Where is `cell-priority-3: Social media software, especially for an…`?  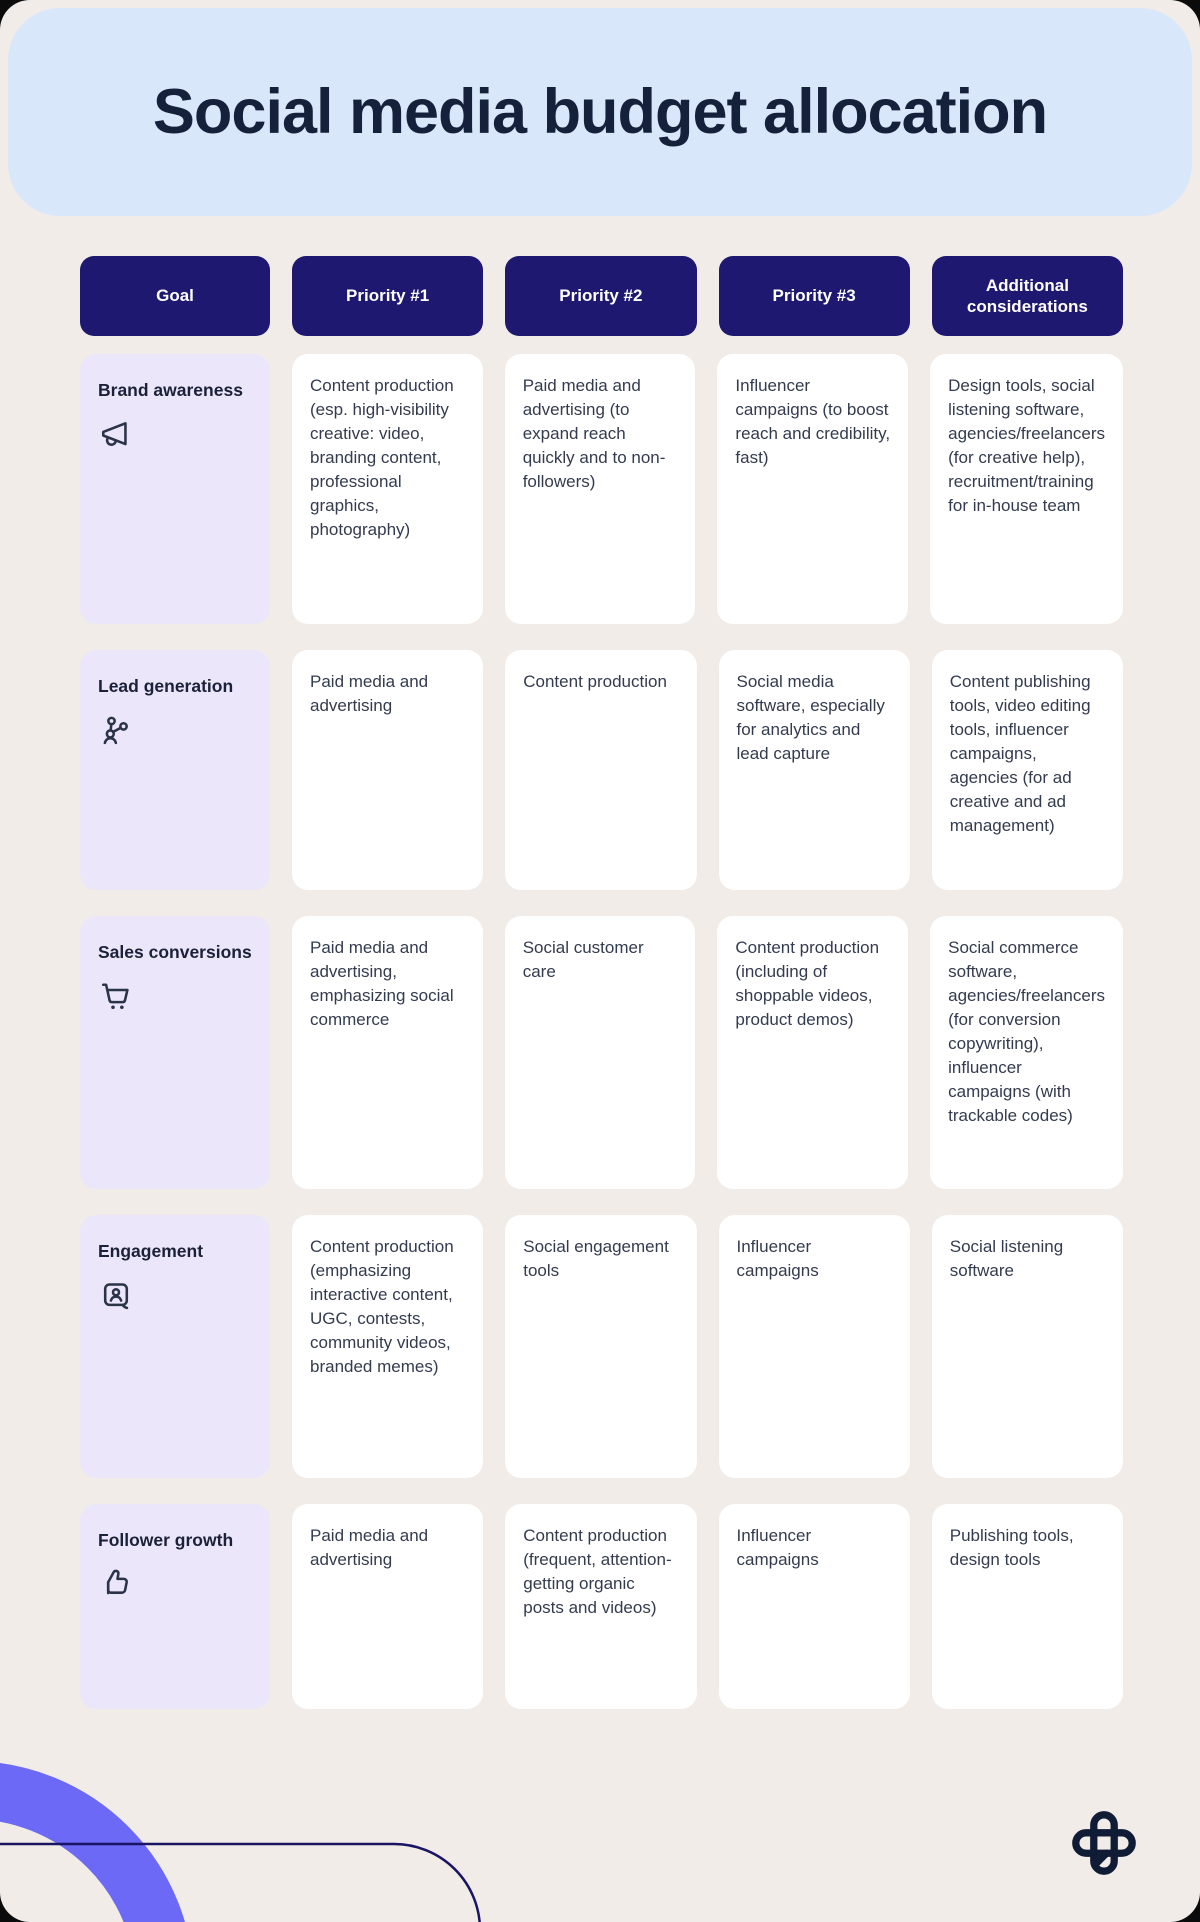
cell-priority-3: Social media software, especially for an… is located at coordinates (814, 770).